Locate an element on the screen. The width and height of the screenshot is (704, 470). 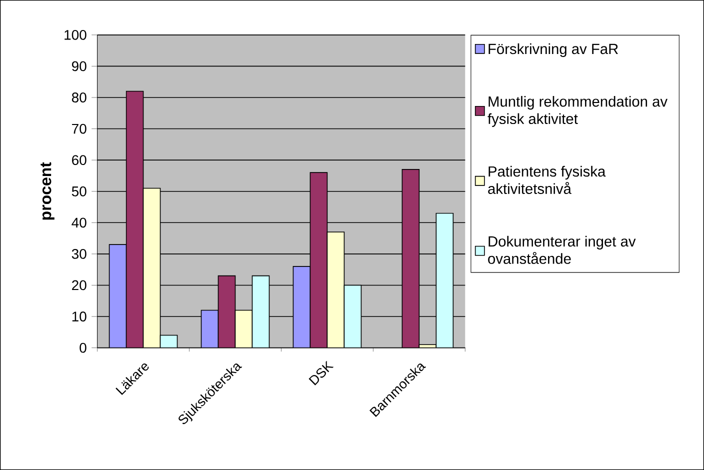
y-tick-label: 10 is located at coordinates (79, 317).